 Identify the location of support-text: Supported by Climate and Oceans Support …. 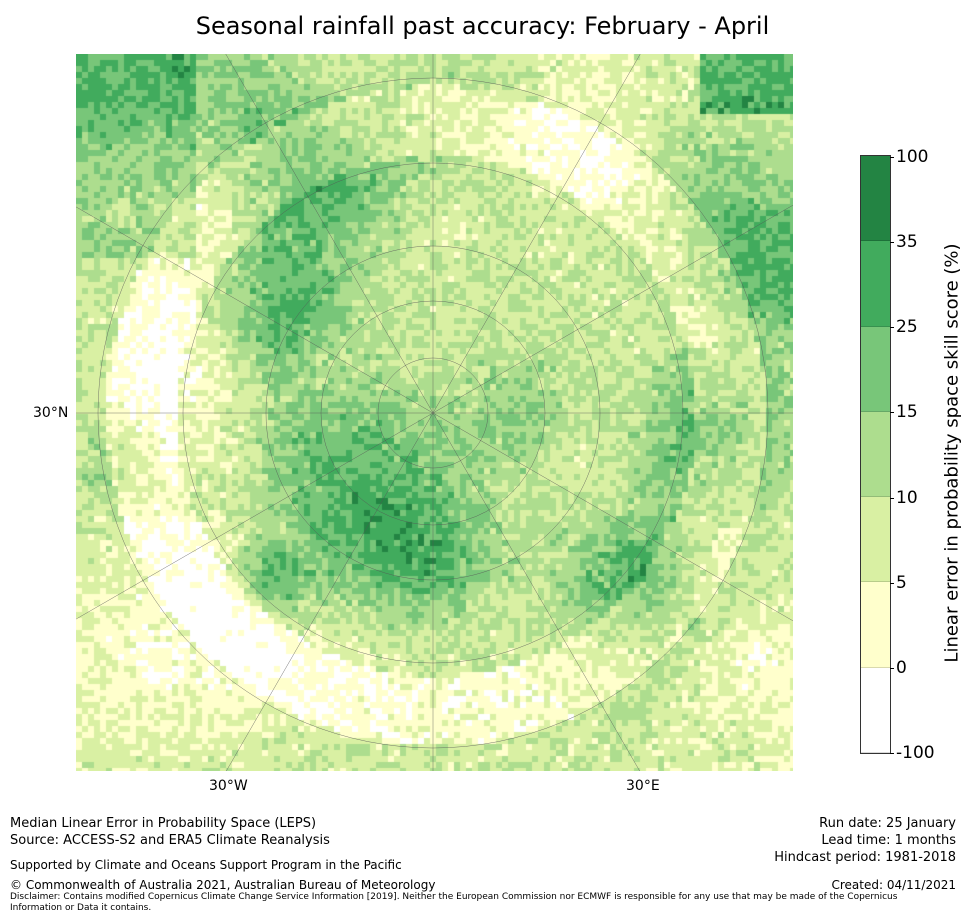
(206, 865).